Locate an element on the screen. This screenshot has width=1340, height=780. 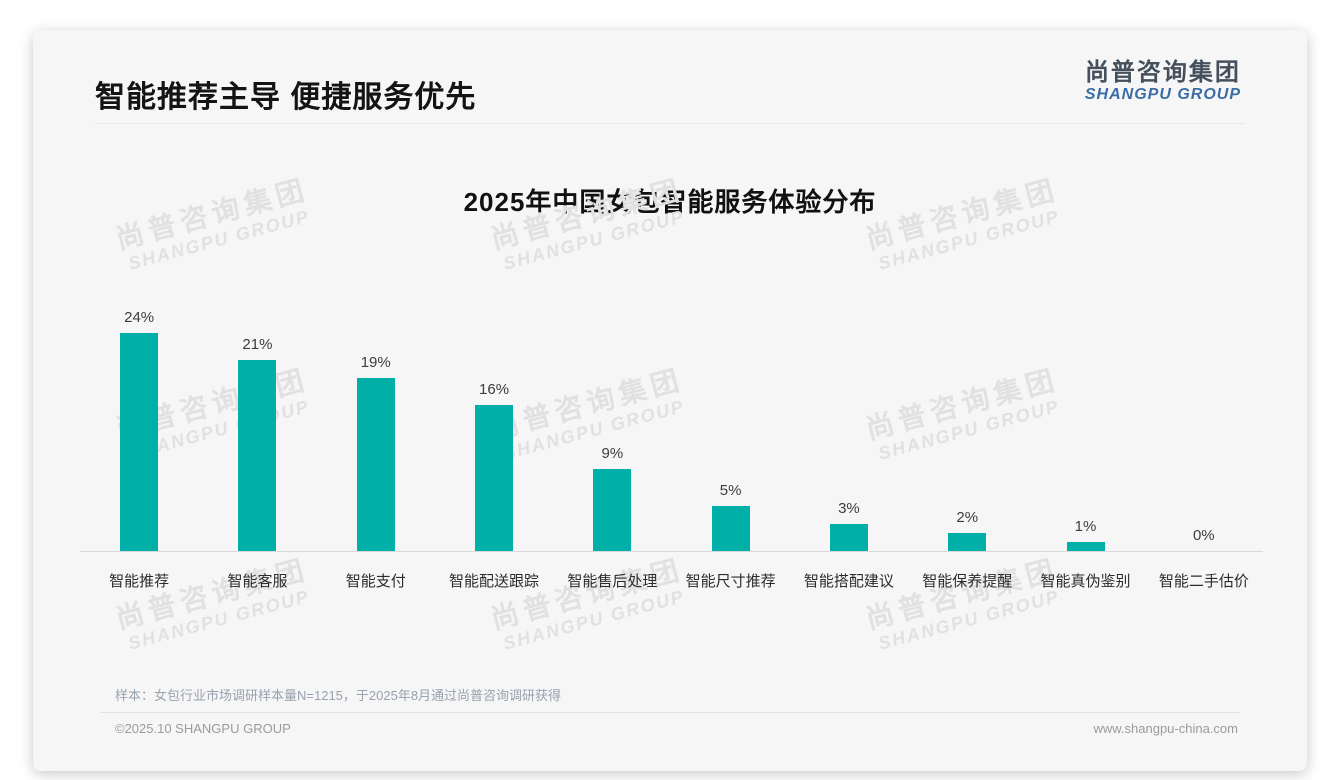
category-label: 智能售后处理 is located at coordinates (612, 581).